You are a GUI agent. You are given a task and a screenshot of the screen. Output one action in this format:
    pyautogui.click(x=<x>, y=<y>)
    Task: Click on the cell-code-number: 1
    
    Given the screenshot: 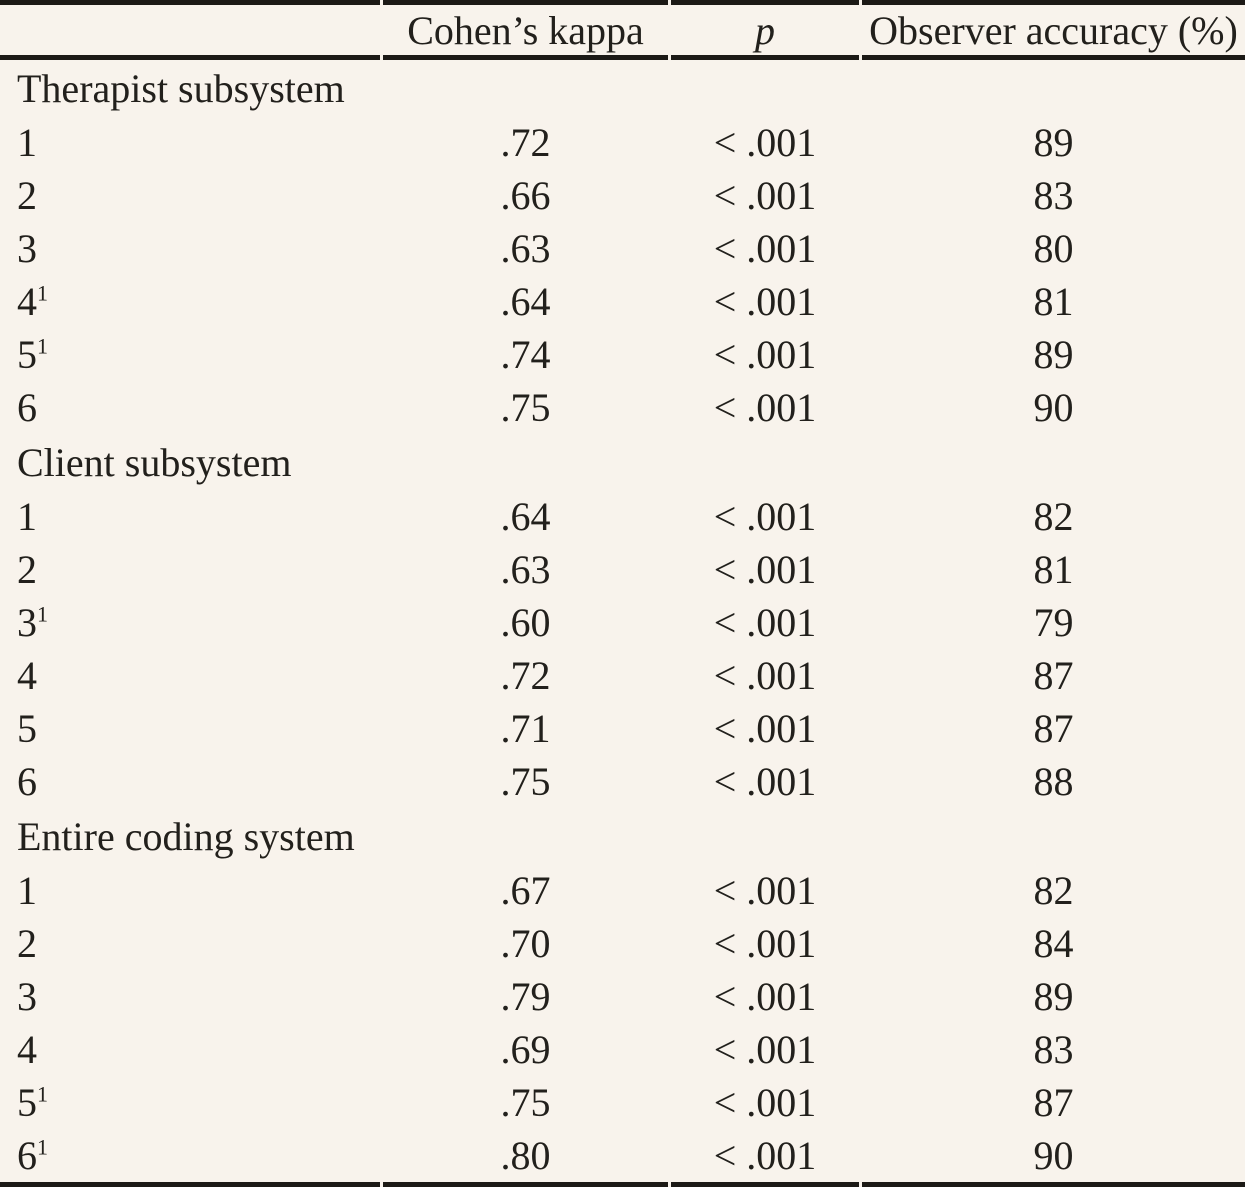 What is the action you would take?
    pyautogui.click(x=190, y=142)
    